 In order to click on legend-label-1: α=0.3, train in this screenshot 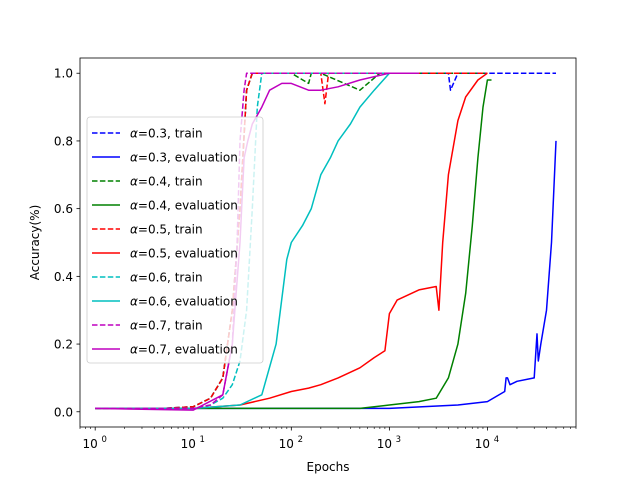, I will do `click(166, 134)`.